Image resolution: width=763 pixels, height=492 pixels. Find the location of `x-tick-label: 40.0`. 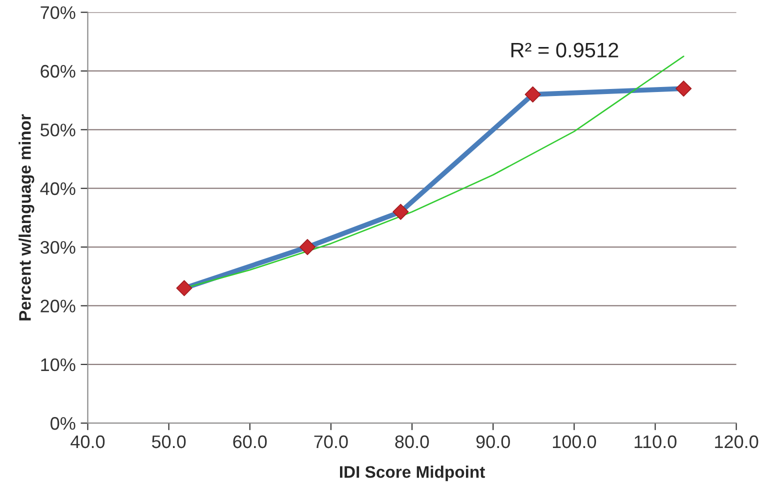

x-tick-label: 40.0 is located at coordinates (87, 441).